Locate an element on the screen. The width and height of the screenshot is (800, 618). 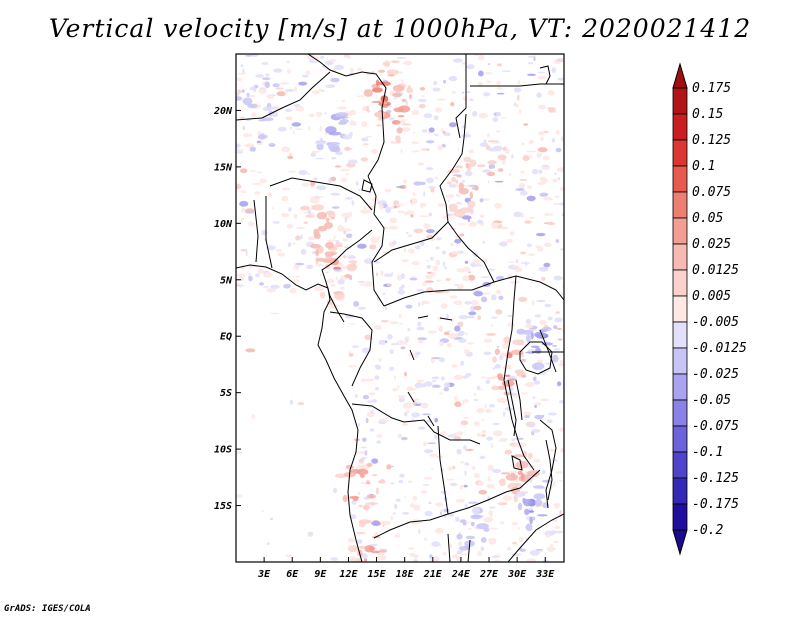
colorbar-label: 0.075 is located at coordinates (711, 192).